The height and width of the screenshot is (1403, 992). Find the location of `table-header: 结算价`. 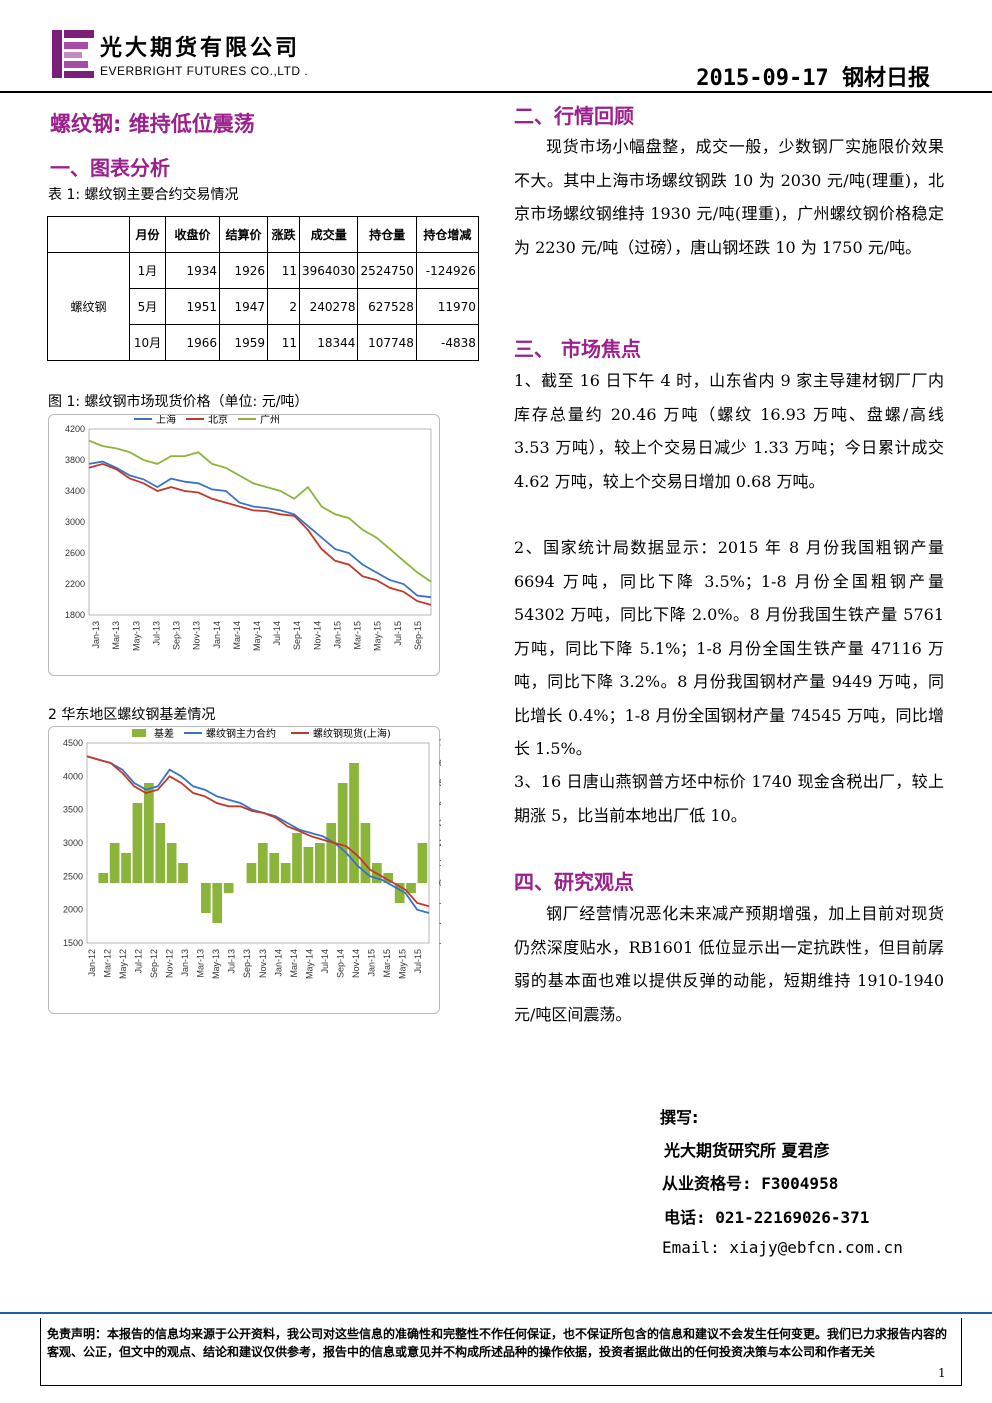

table-header: 结算价 is located at coordinates (243, 234).